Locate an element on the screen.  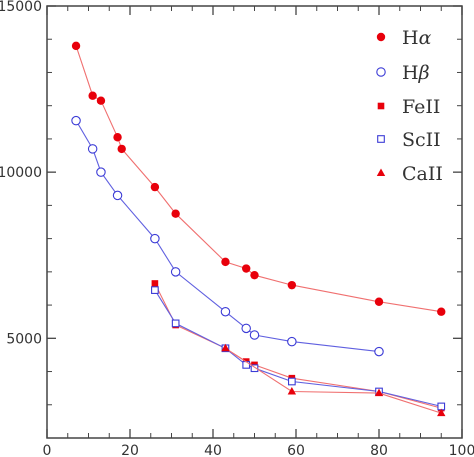
x-tick-label: 80 is located at coordinates (379, 450).